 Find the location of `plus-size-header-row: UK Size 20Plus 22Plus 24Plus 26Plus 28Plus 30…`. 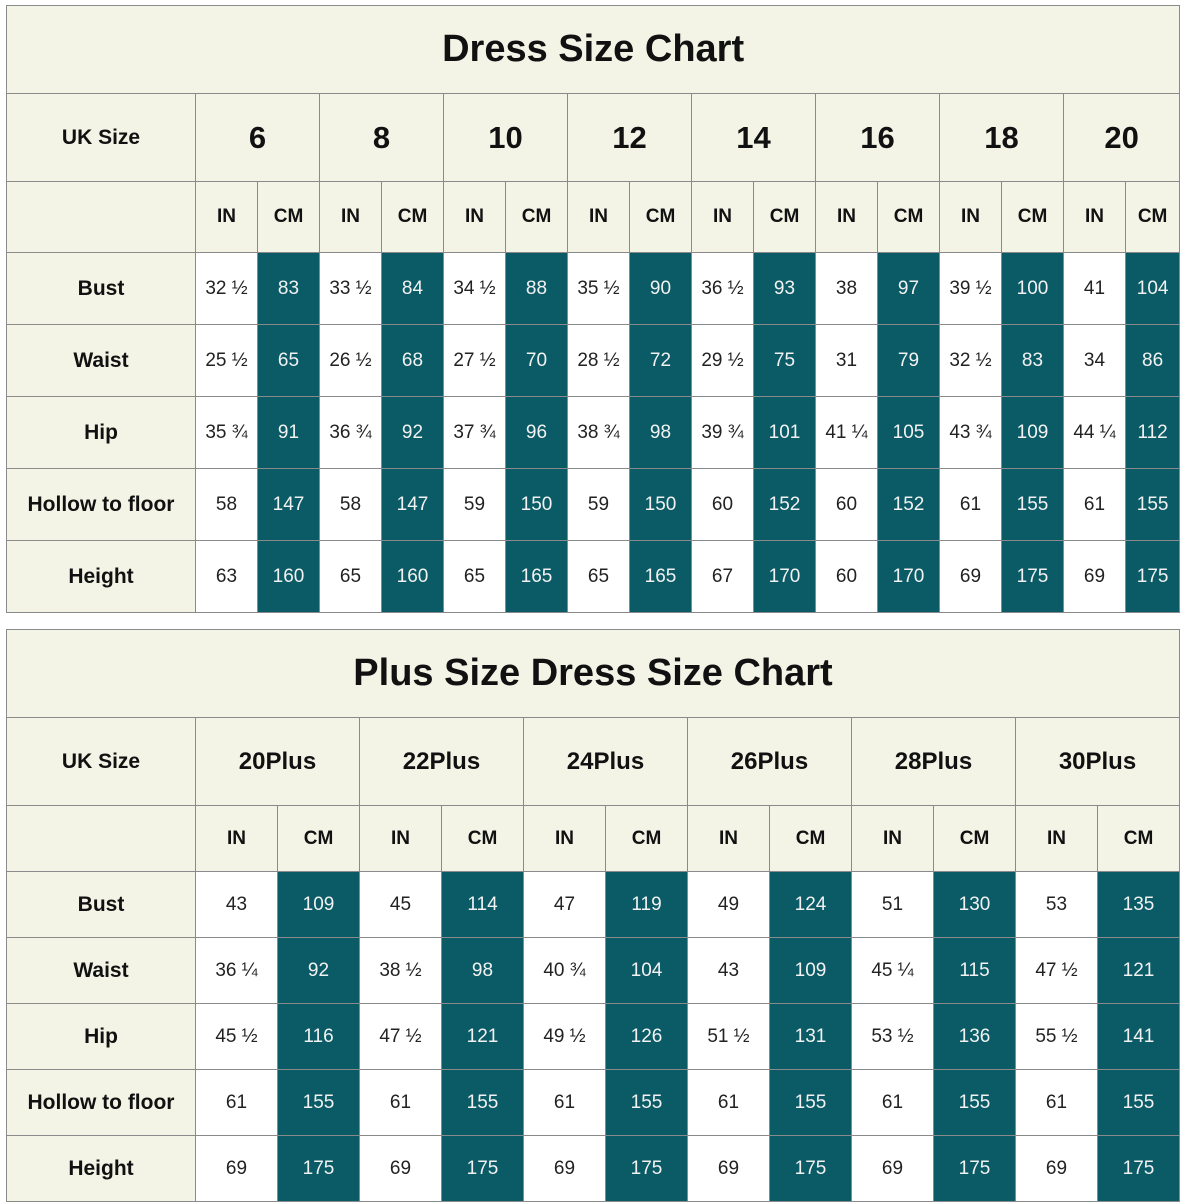

plus-size-header-row: UK Size 20Plus 22Plus 24Plus 26Plus 28Plus 30… is located at coordinates (593, 761).